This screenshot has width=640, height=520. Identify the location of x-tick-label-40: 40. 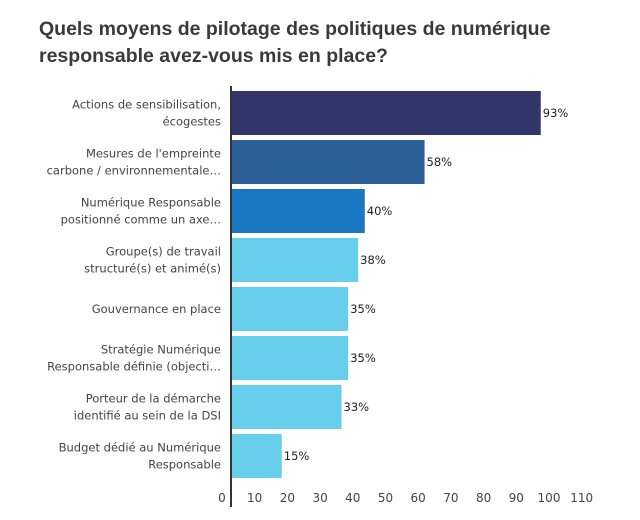
(352, 498).